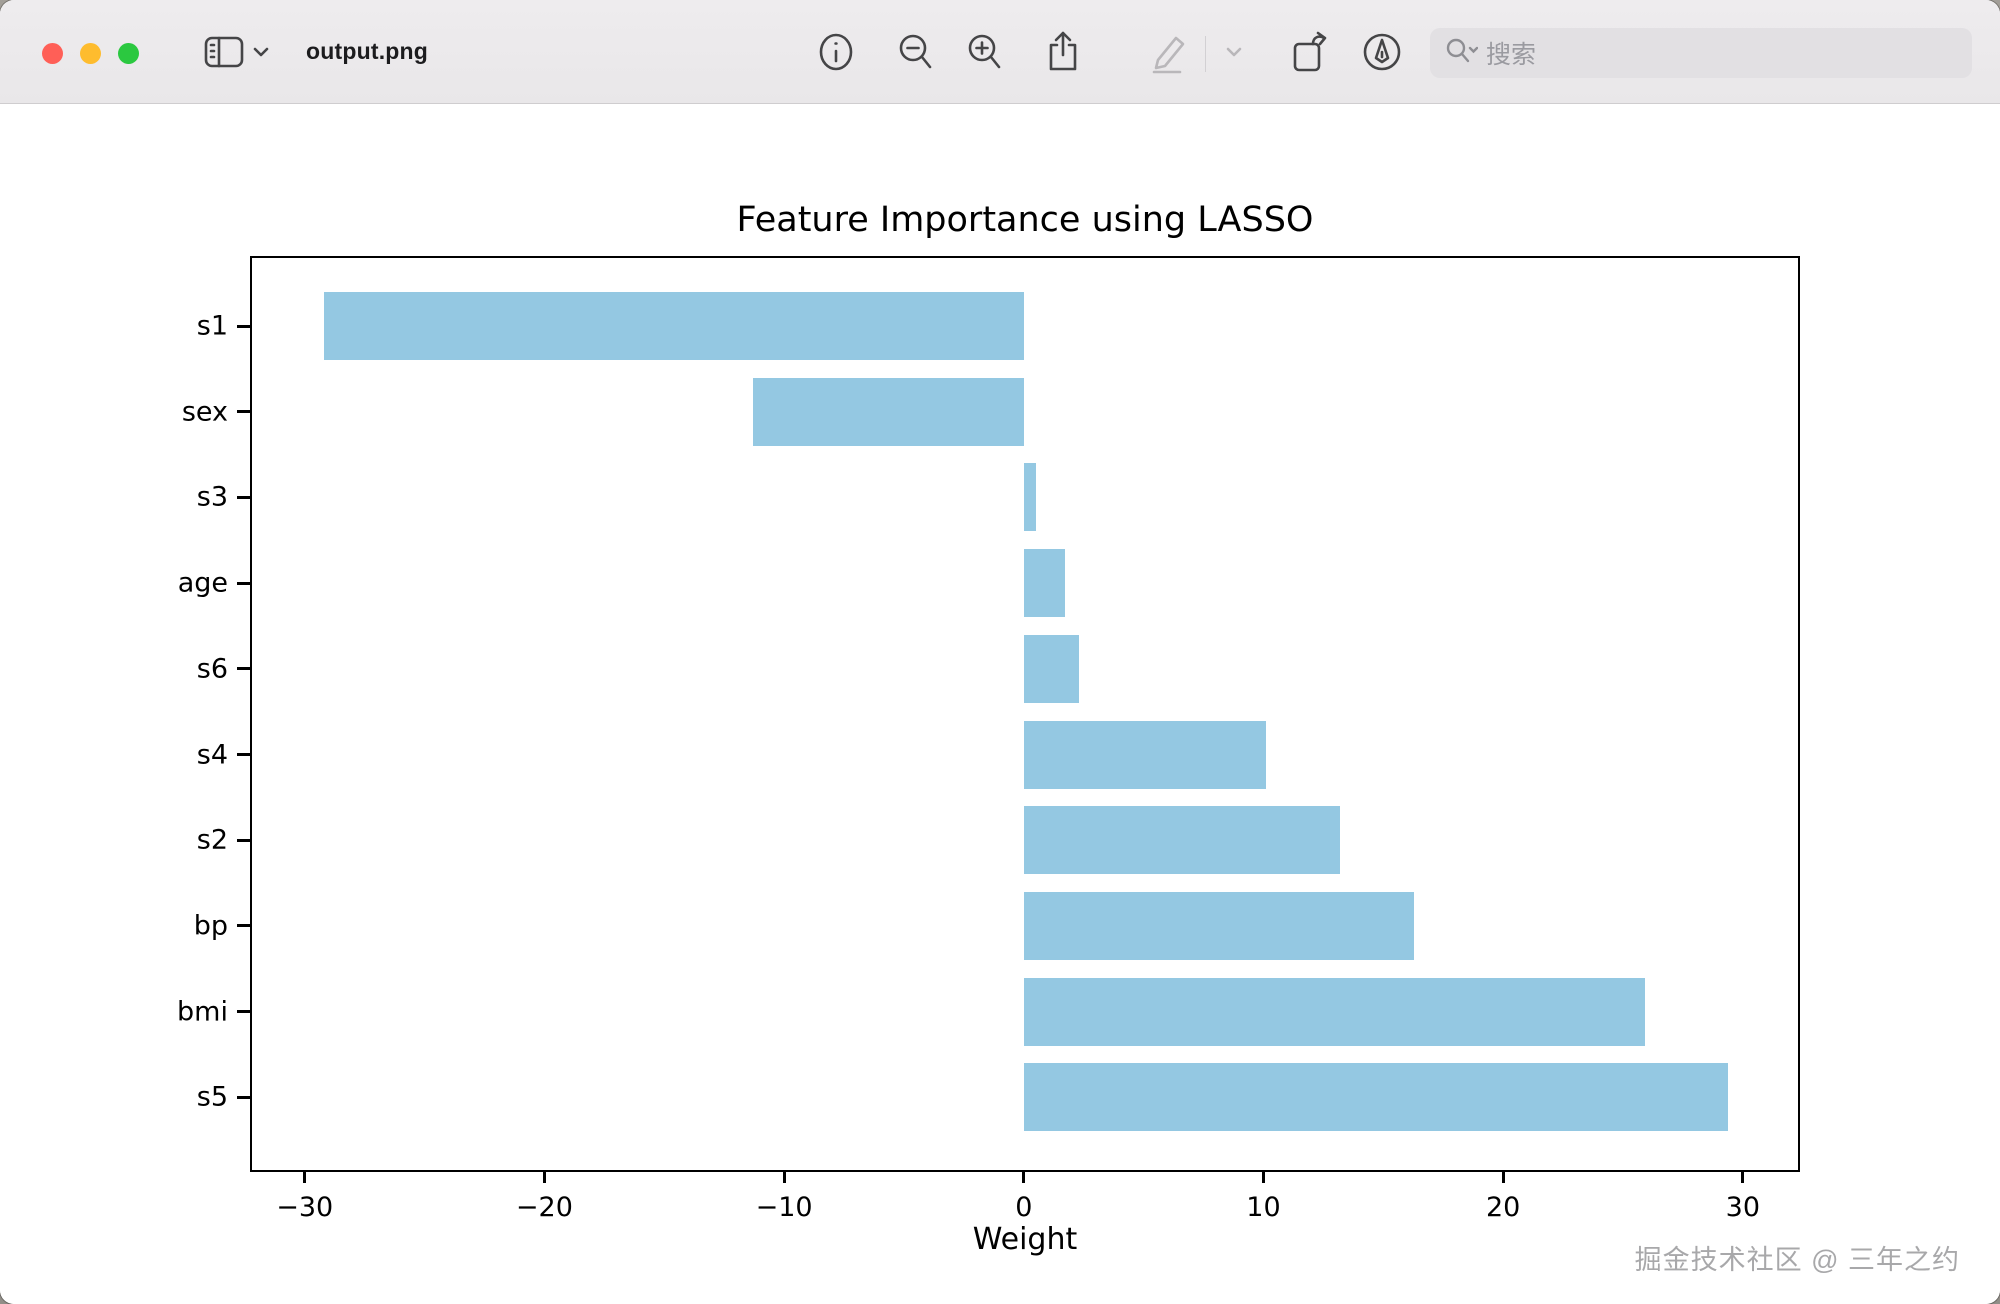  What do you see at coordinates (1219, 925) in the screenshot?
I see `bar-bp` at bounding box center [1219, 925].